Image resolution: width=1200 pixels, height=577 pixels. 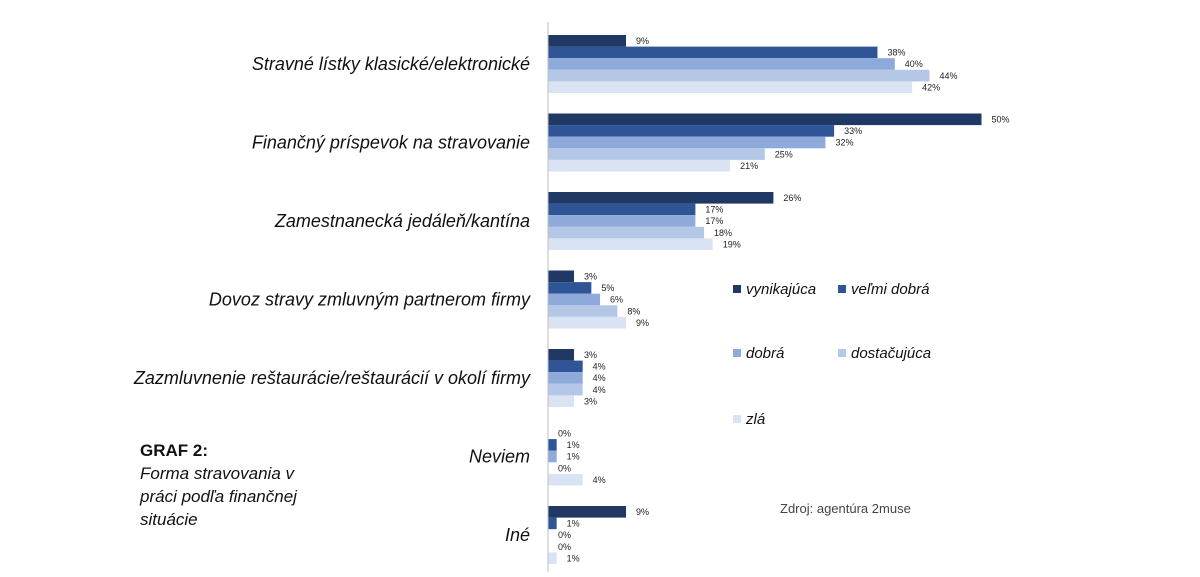 What do you see at coordinates (391, 64) in the screenshot?
I see `category-label-1: Stravné lístky klasické/elektronické` at bounding box center [391, 64].